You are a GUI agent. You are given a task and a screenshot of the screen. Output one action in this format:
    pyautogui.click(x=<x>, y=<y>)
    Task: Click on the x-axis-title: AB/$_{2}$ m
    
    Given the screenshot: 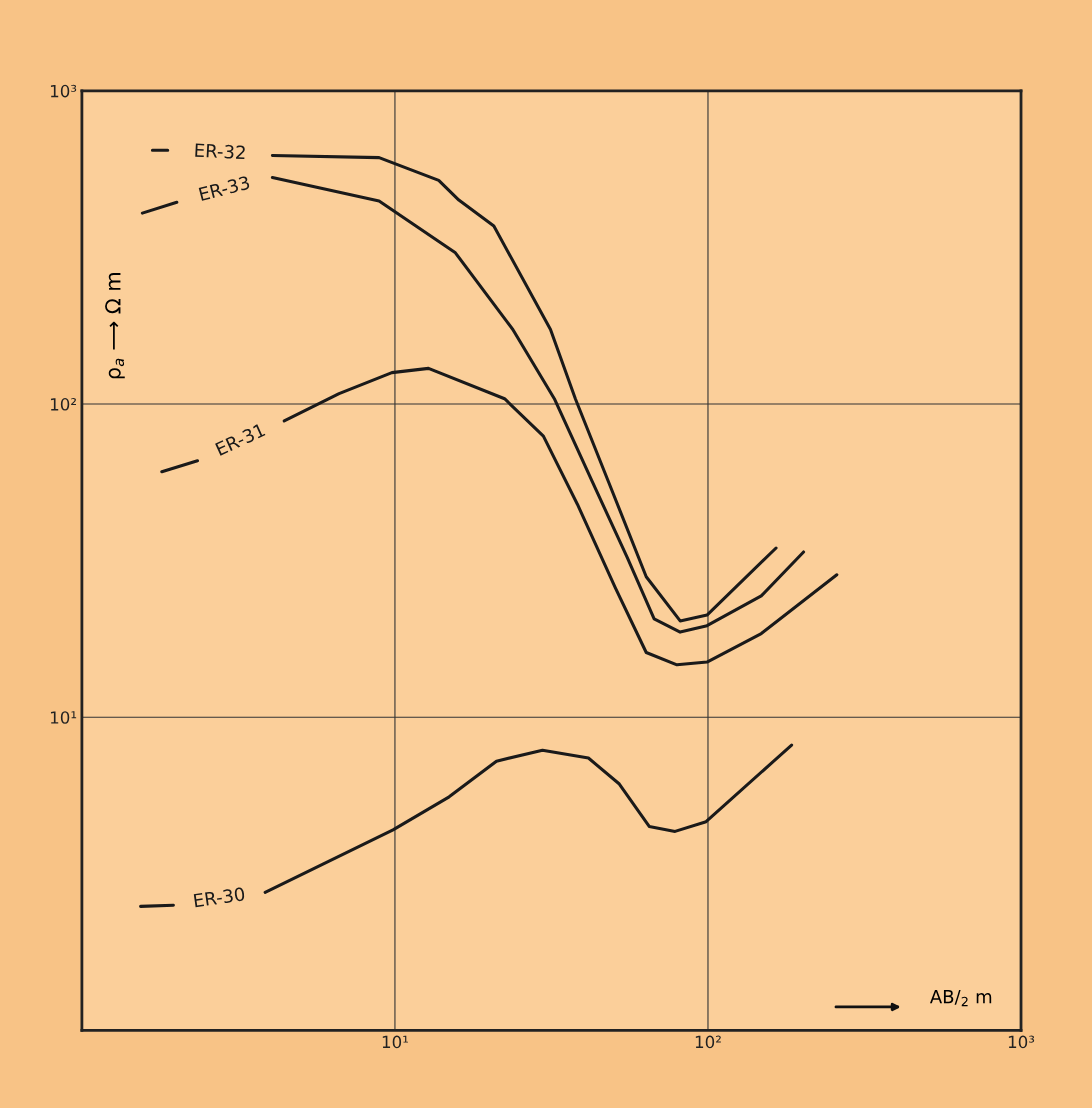 What is the action you would take?
    pyautogui.click(x=960, y=998)
    